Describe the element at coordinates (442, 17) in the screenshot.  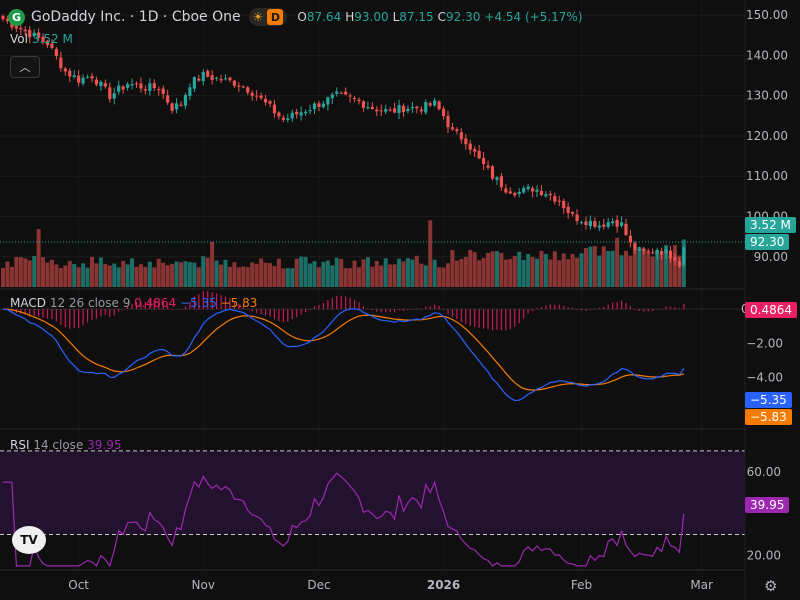
I see `ohlc-key: C` at that location.